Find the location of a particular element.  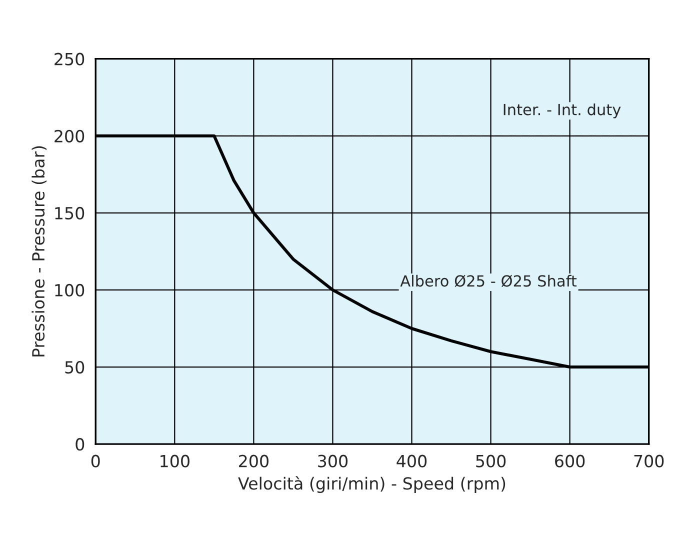

x-tick-label: 300 is located at coordinates (333, 461).